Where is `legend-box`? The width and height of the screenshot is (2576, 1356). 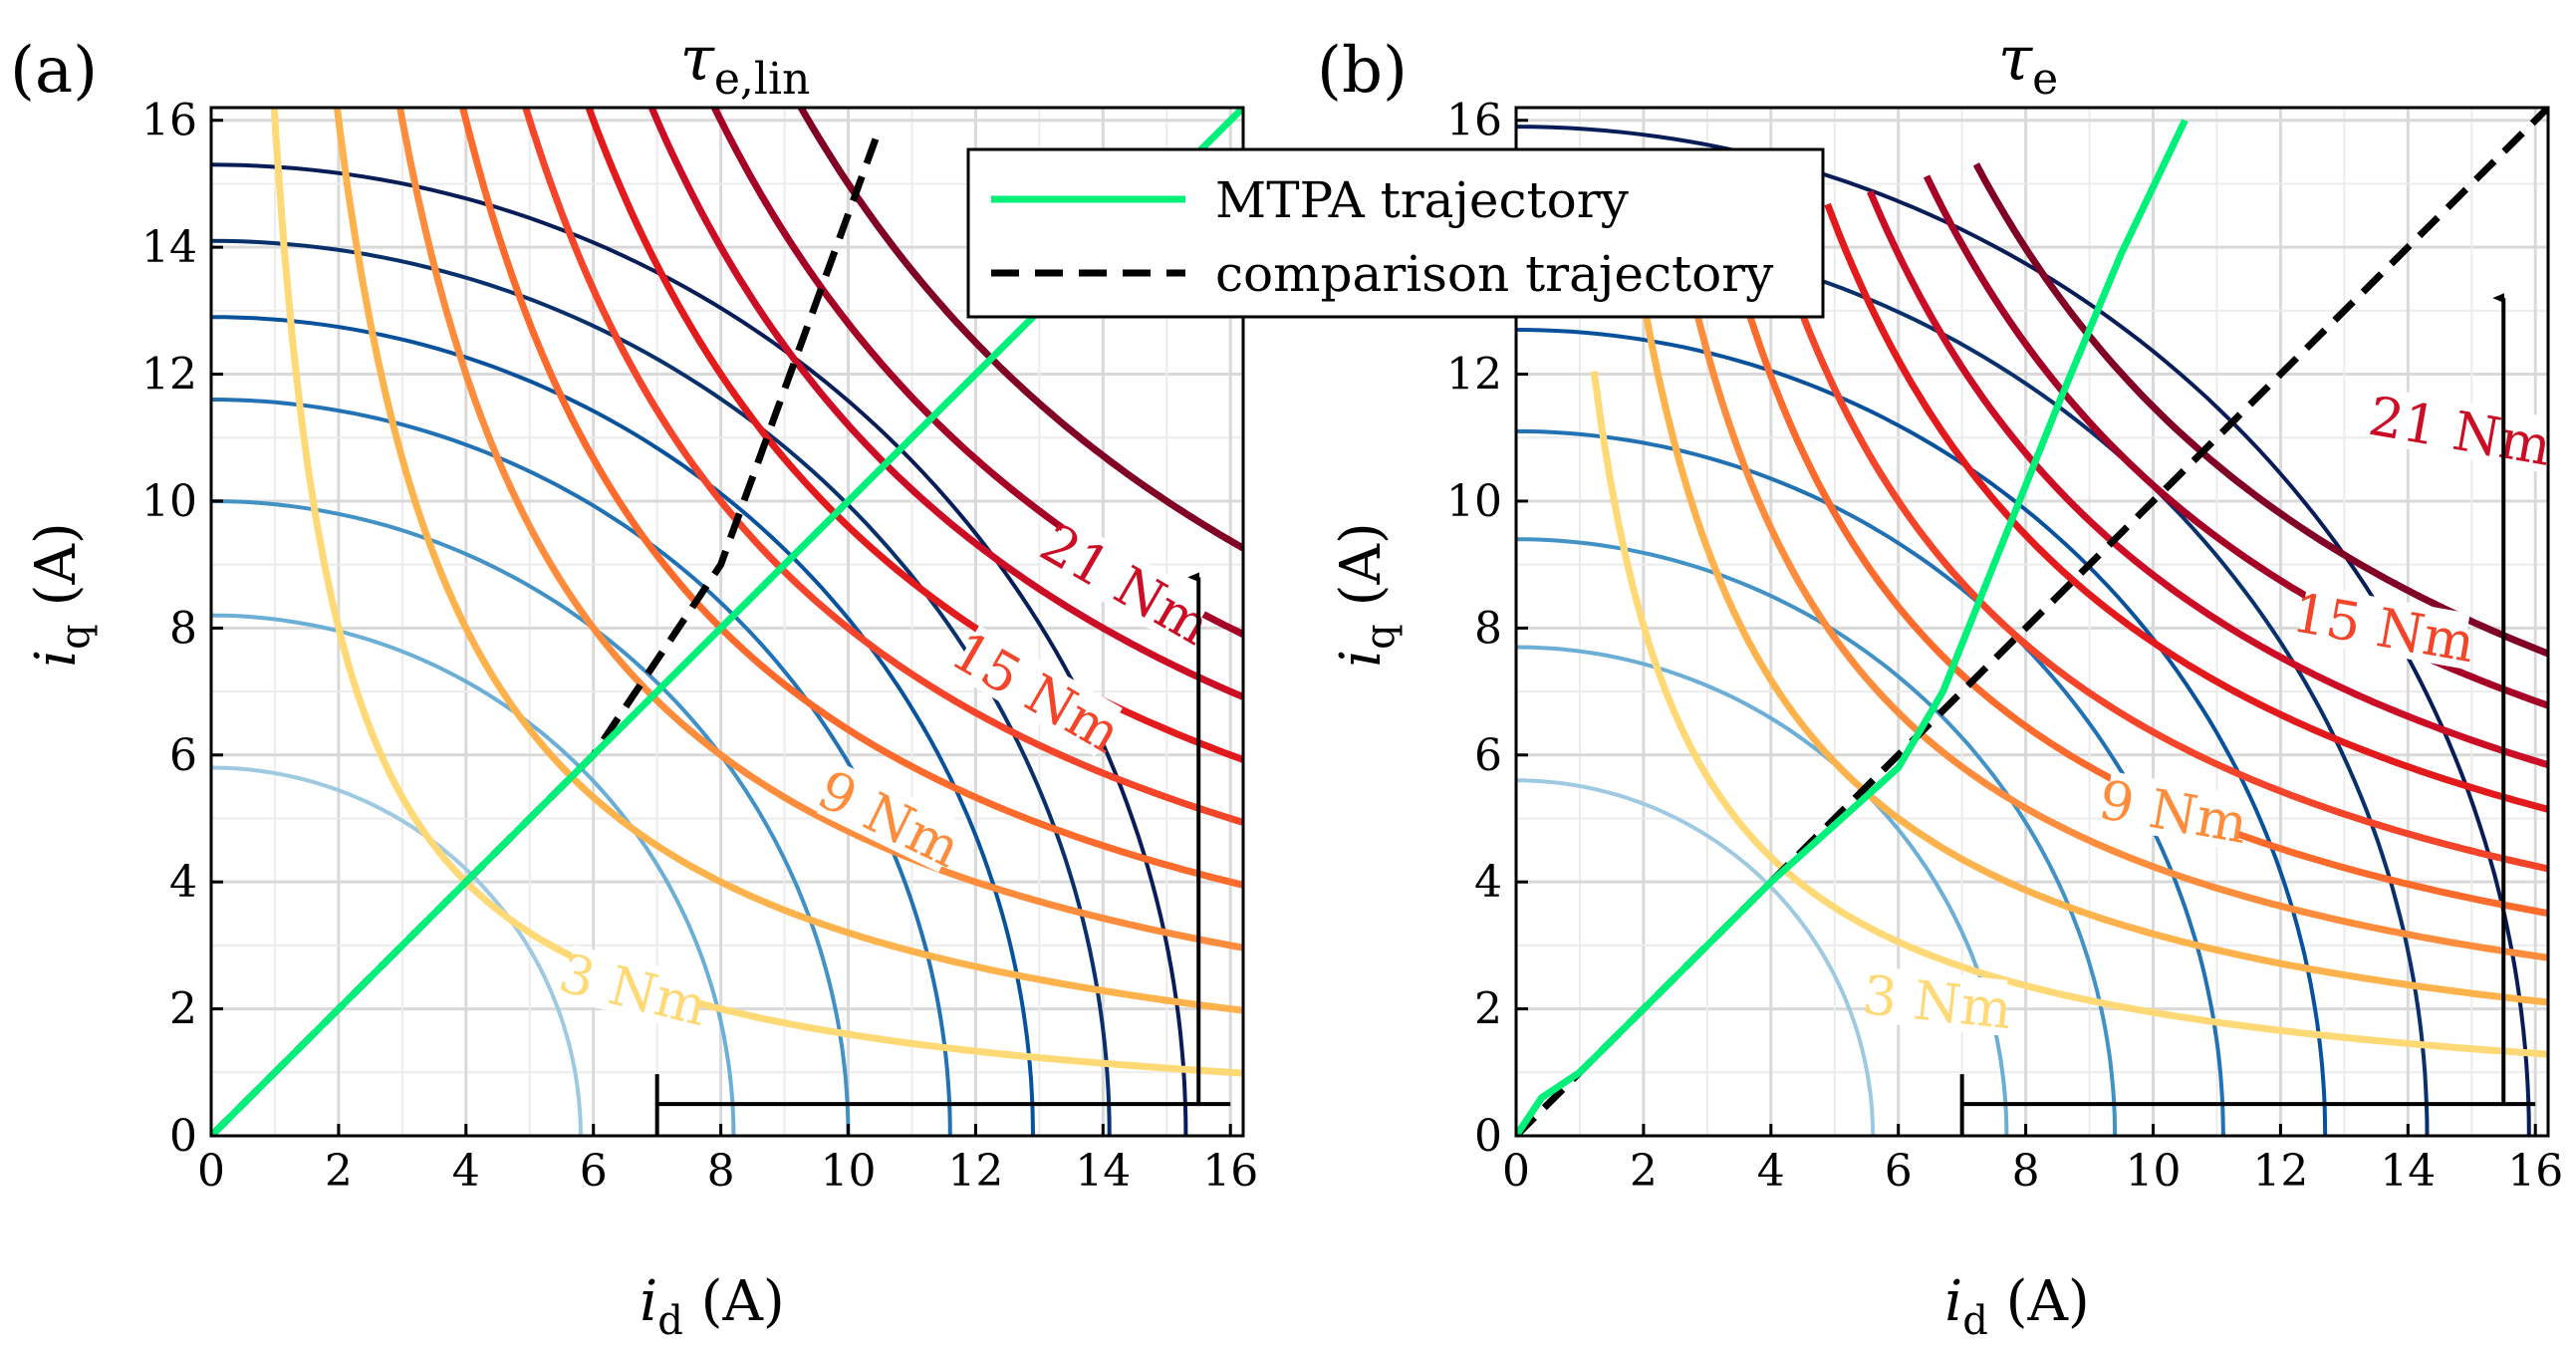 legend-box is located at coordinates (1395, 233).